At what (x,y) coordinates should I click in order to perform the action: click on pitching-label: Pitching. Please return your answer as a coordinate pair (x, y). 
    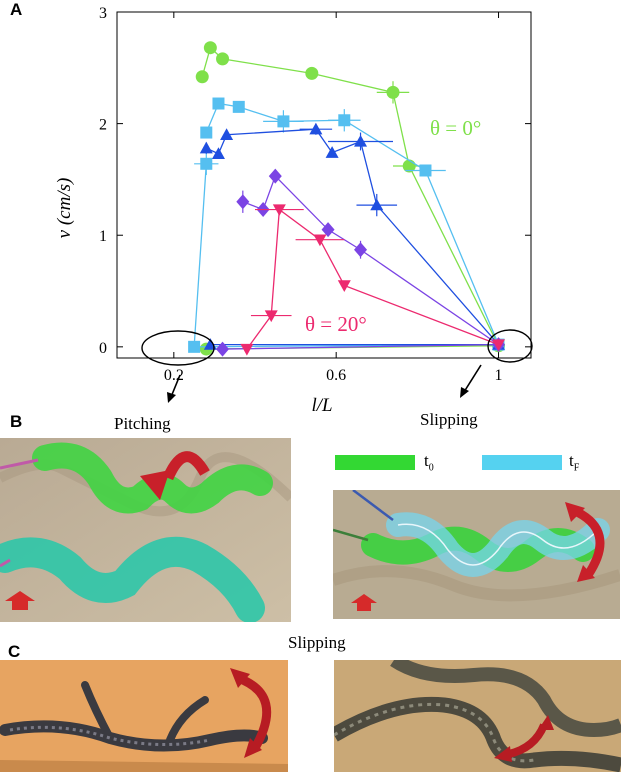
    Looking at the image, I should click on (142, 423).